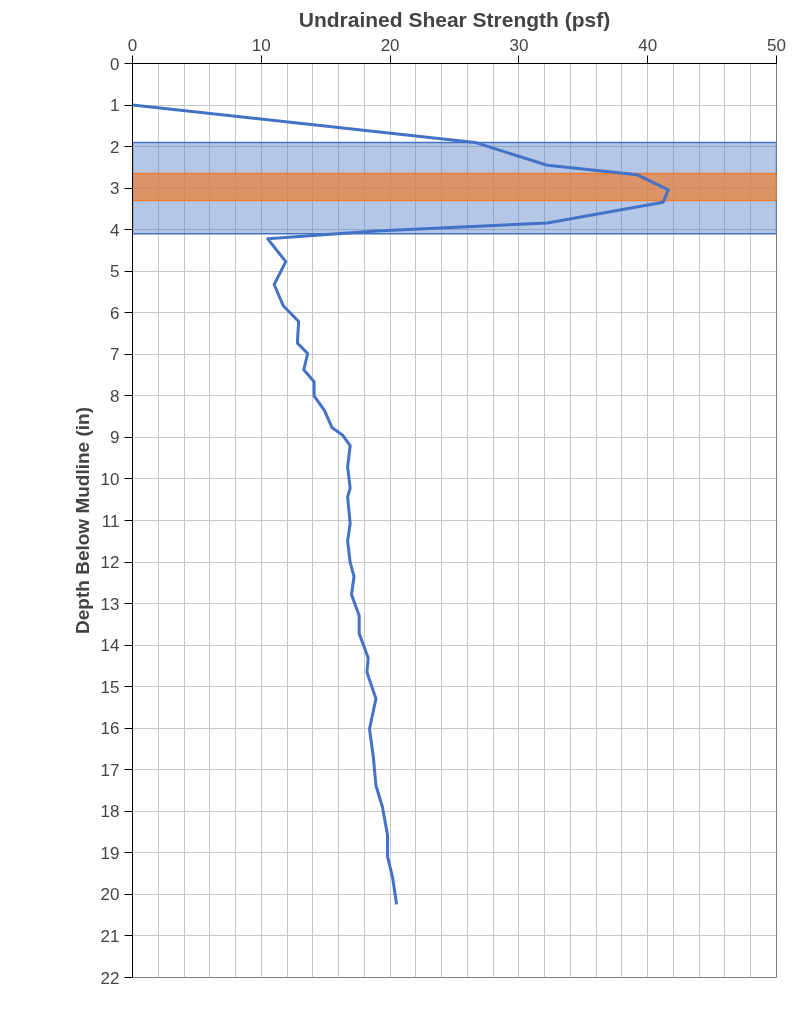 The image size is (798, 1019). I want to click on y-tick-label: 14, so click(110, 646).